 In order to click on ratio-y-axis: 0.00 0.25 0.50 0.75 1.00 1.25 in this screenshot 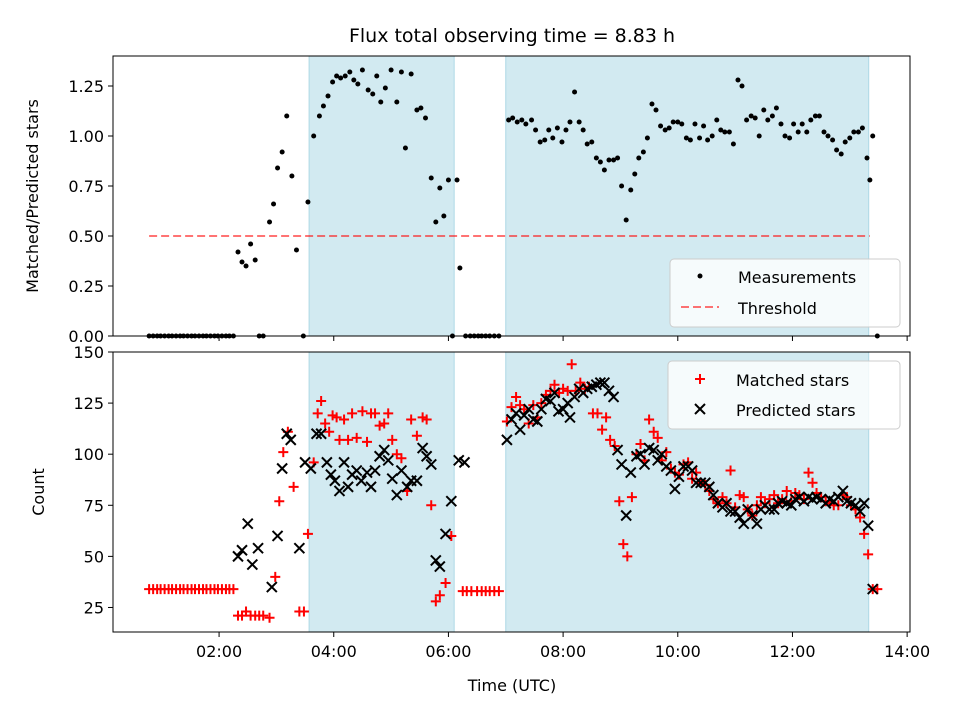, I will do `click(90, 211)`.